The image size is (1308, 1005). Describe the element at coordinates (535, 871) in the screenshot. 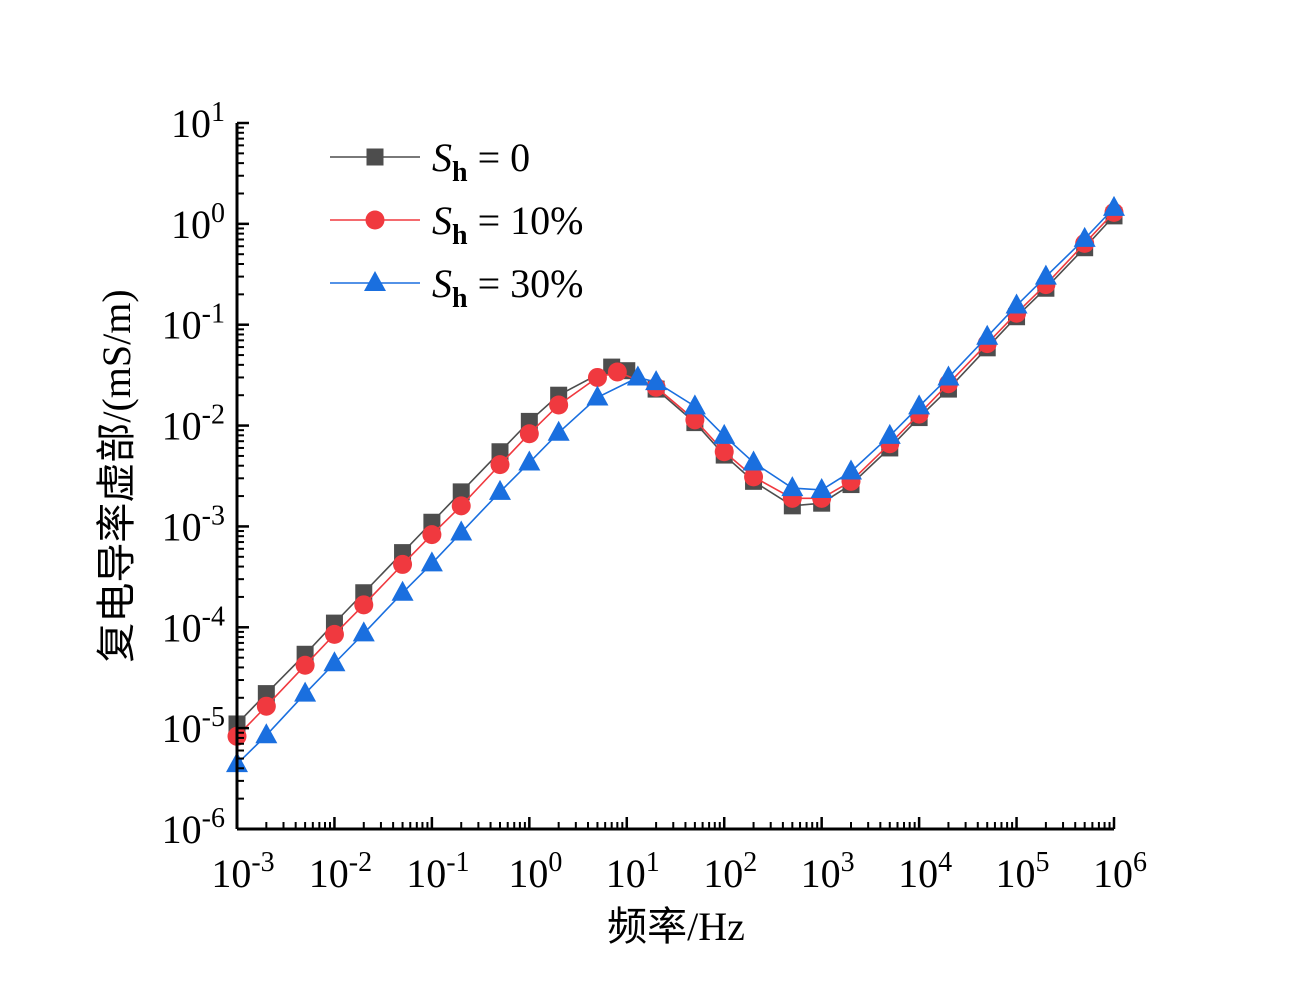

I see `x-tick-label: 10⁰` at that location.